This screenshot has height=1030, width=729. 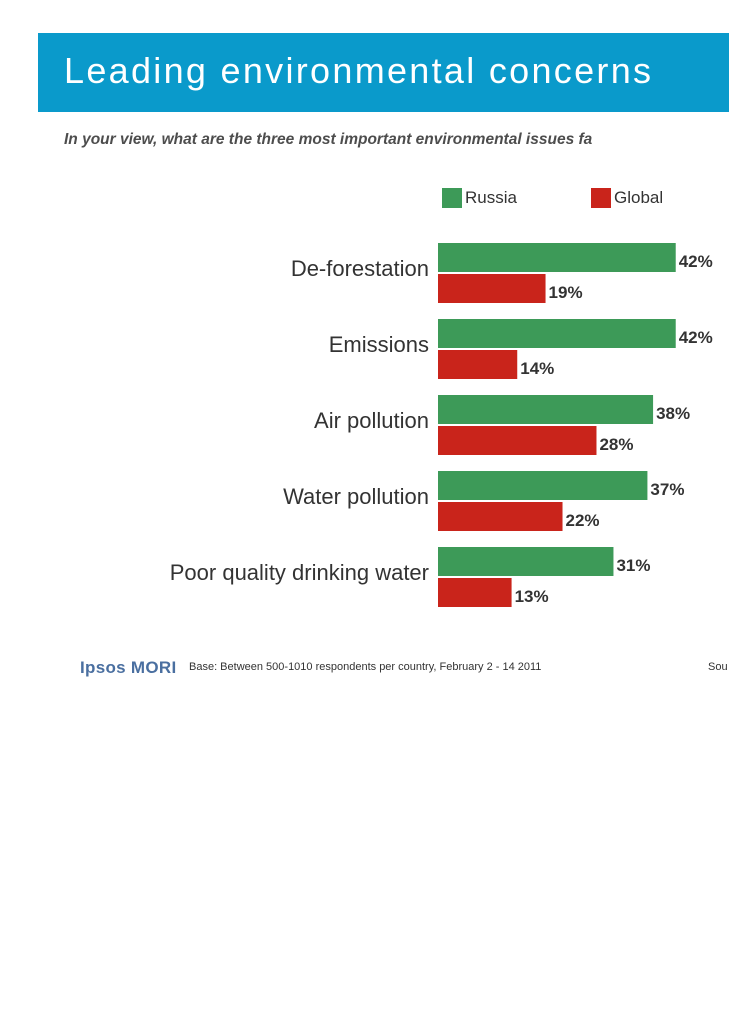 What do you see at coordinates (492, 288) in the screenshot?
I see `bar-global-de-forestation` at bounding box center [492, 288].